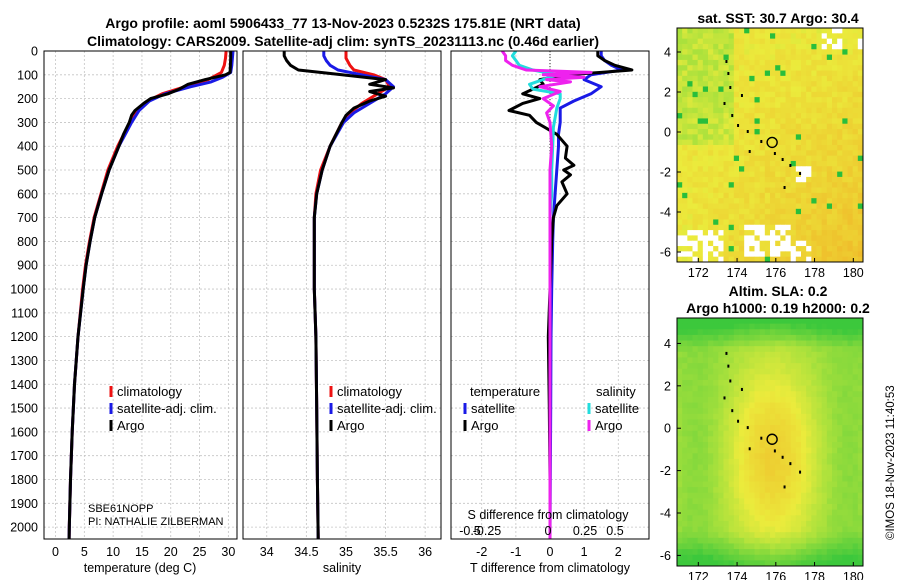 The width and height of the screenshot is (900, 580). Describe the element at coordinates (667, 93) in the screenshot. I see `map-y-tick: 2` at that location.